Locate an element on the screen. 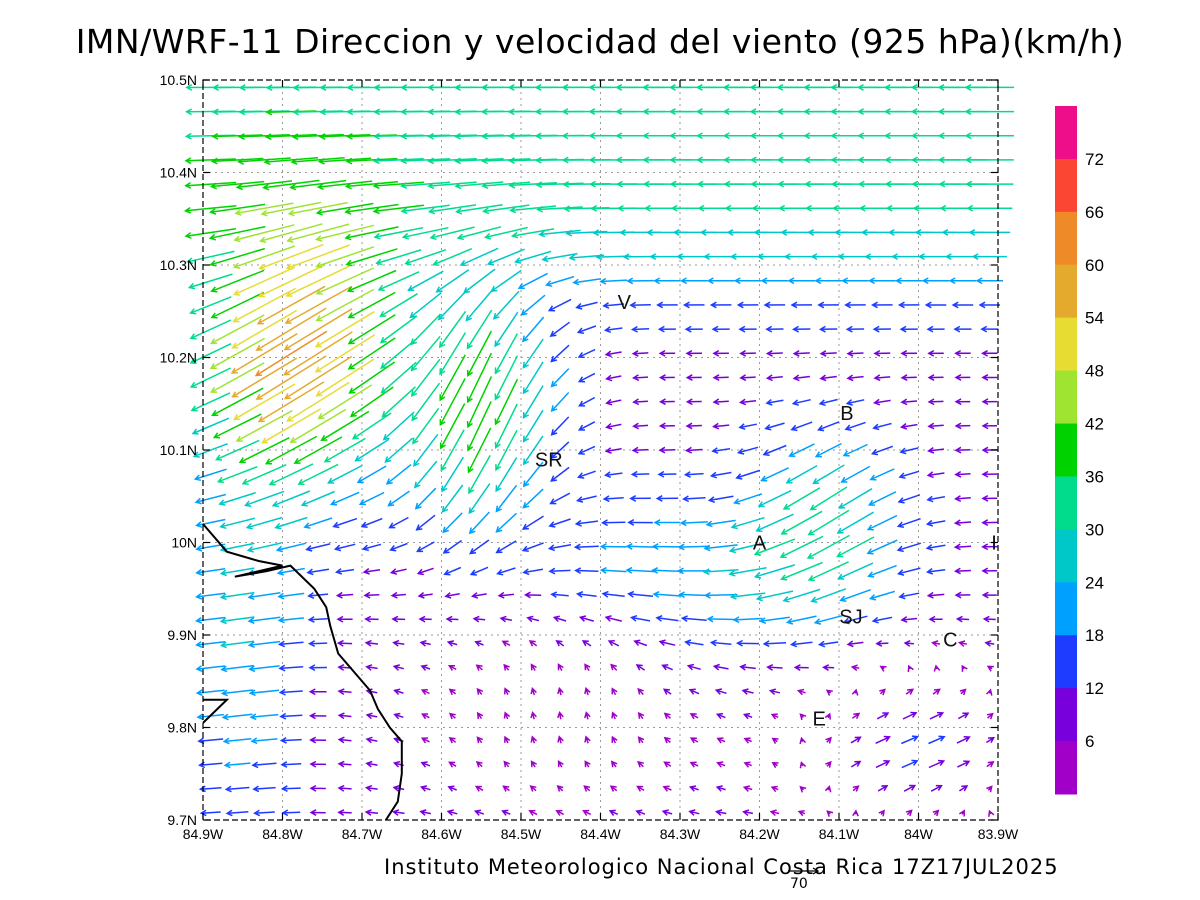  colorbar-label: 48 is located at coordinates (1094, 371).